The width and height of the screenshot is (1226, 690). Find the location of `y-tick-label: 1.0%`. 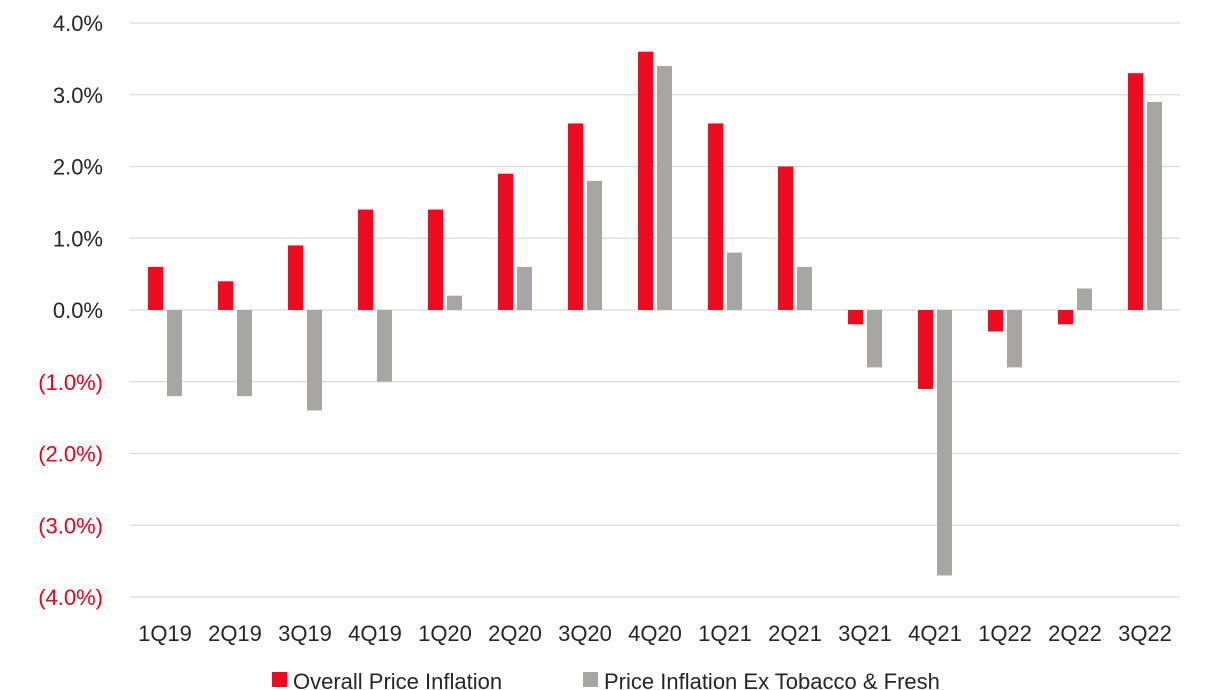

y-tick-label: 1.0% is located at coordinates (78, 238).